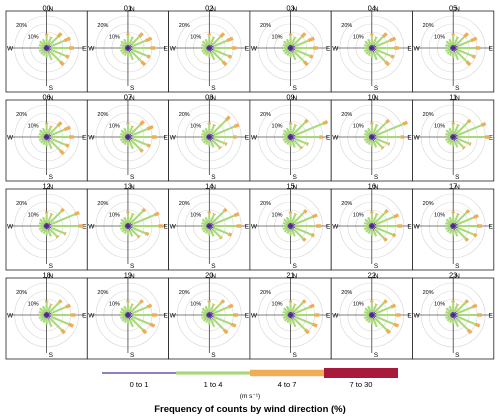 The image size is (500, 418). Describe the element at coordinates (46, 97) in the screenshot. I see `panel-hour-label: 06` at that location.